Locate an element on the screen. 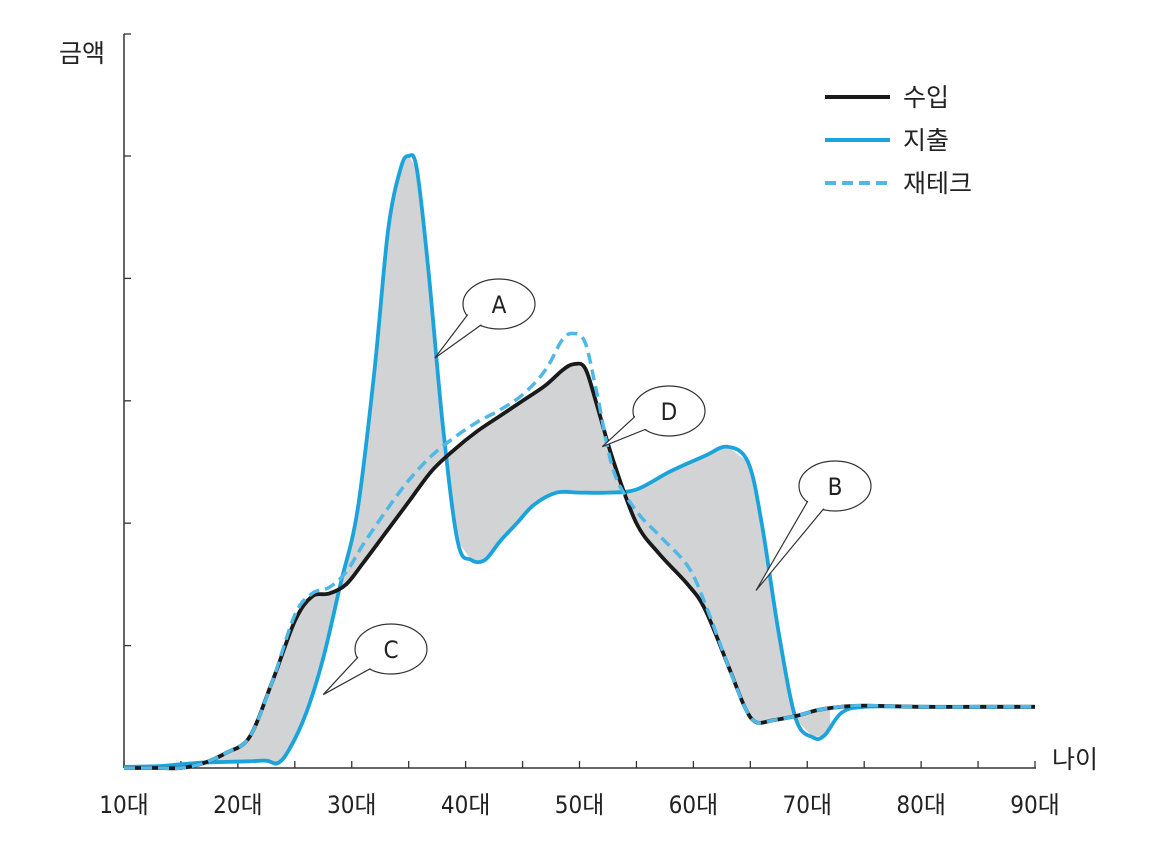 The image size is (1169, 848). callout-A: A is located at coordinates (485, 318).